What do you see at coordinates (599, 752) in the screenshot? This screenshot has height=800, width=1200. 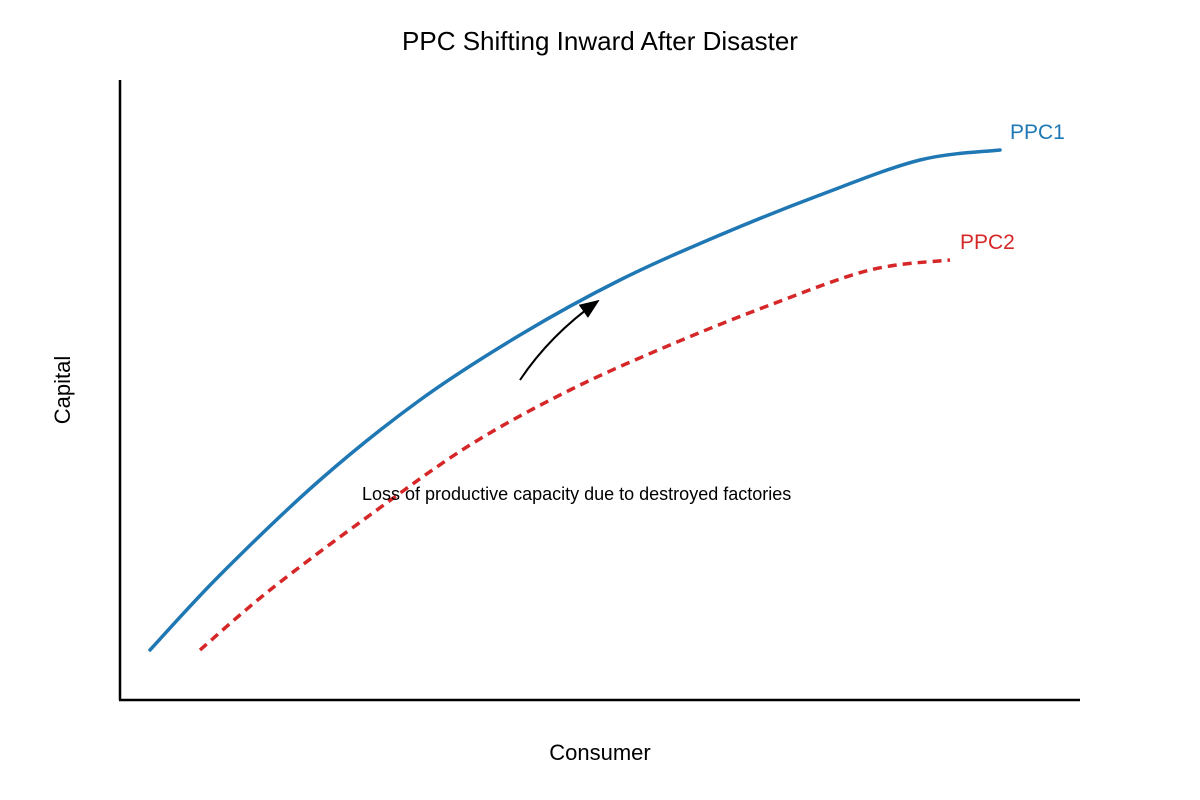 I see `x-axis-label: Consumer` at bounding box center [599, 752].